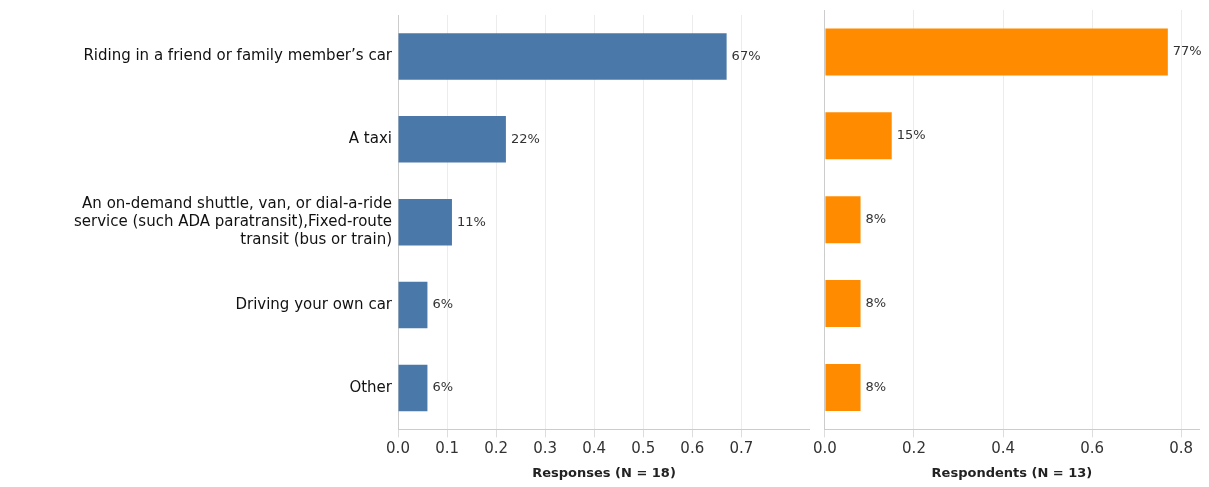 This screenshot has height=487, width=1209. What do you see at coordinates (471, 221) in the screenshot?
I see `data-label: 11%` at bounding box center [471, 221].